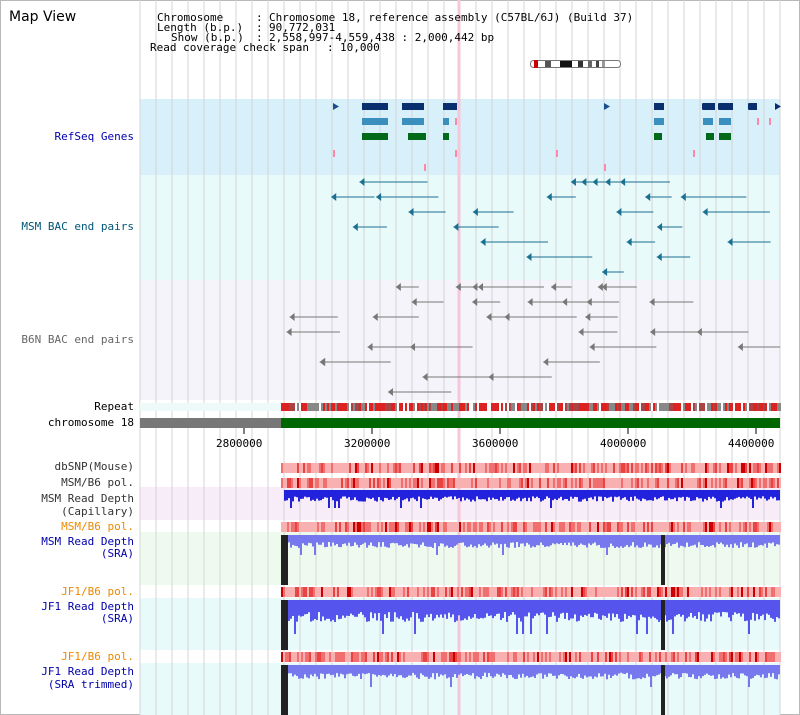 Image resolution: width=800 pixels, height=715 pixels. I want to click on track-label-b6n-bac: B6N BAC end pairs, so click(77, 339).